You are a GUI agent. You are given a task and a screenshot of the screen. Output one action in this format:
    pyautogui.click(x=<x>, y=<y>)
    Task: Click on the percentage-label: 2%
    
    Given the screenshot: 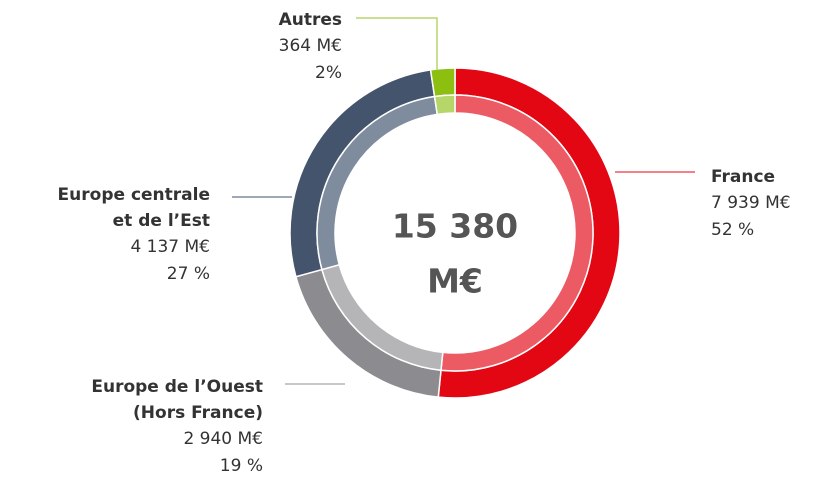 What is the action you would take?
    pyautogui.click(x=328, y=73)
    